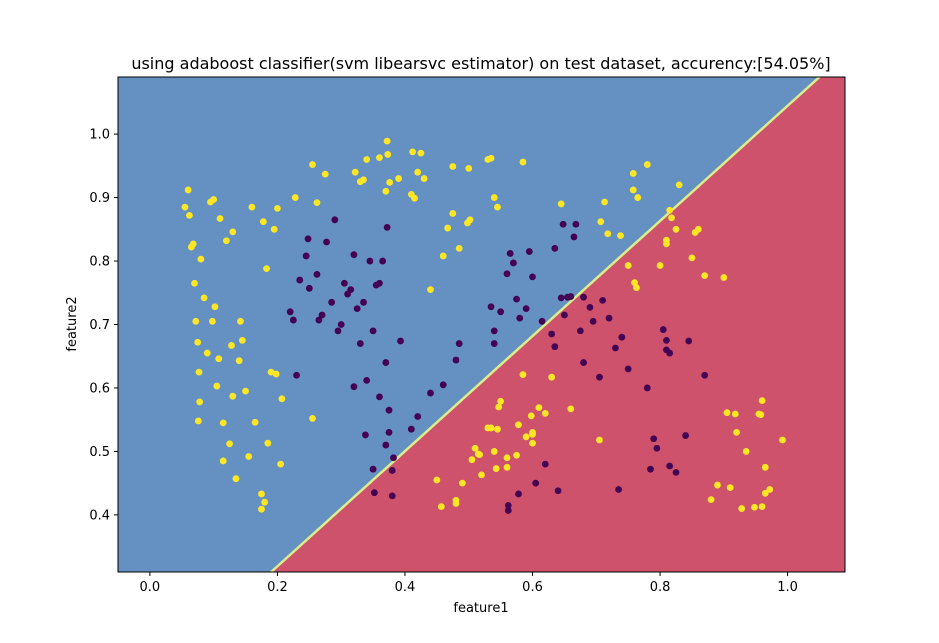 This screenshot has width=939, height=643. Describe the element at coordinates (480, 608) in the screenshot. I see `x-axis-label: feature1` at that location.